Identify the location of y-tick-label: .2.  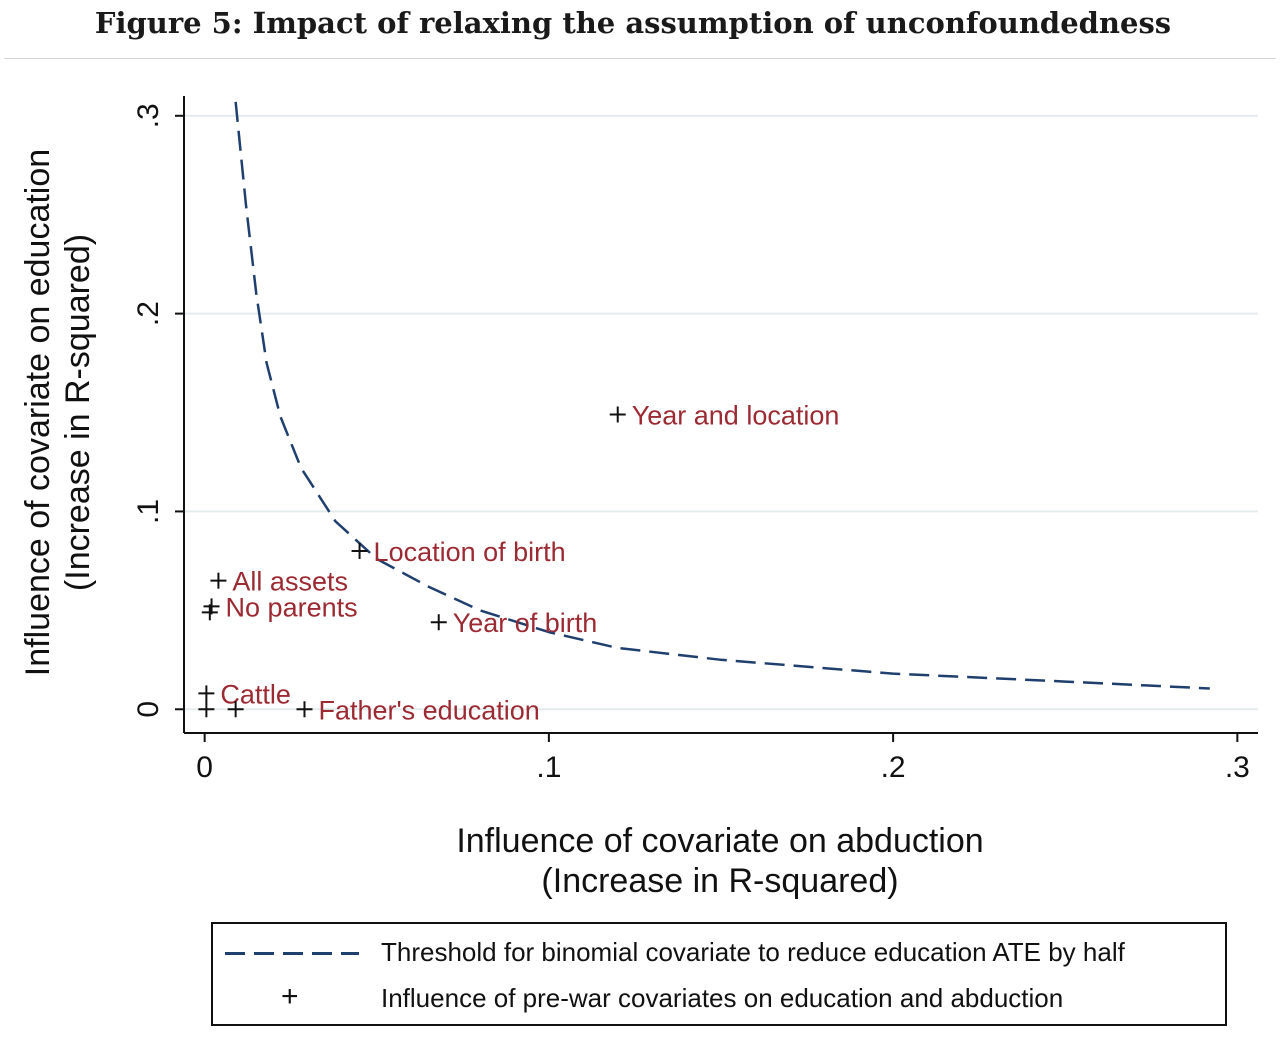
(148, 313).